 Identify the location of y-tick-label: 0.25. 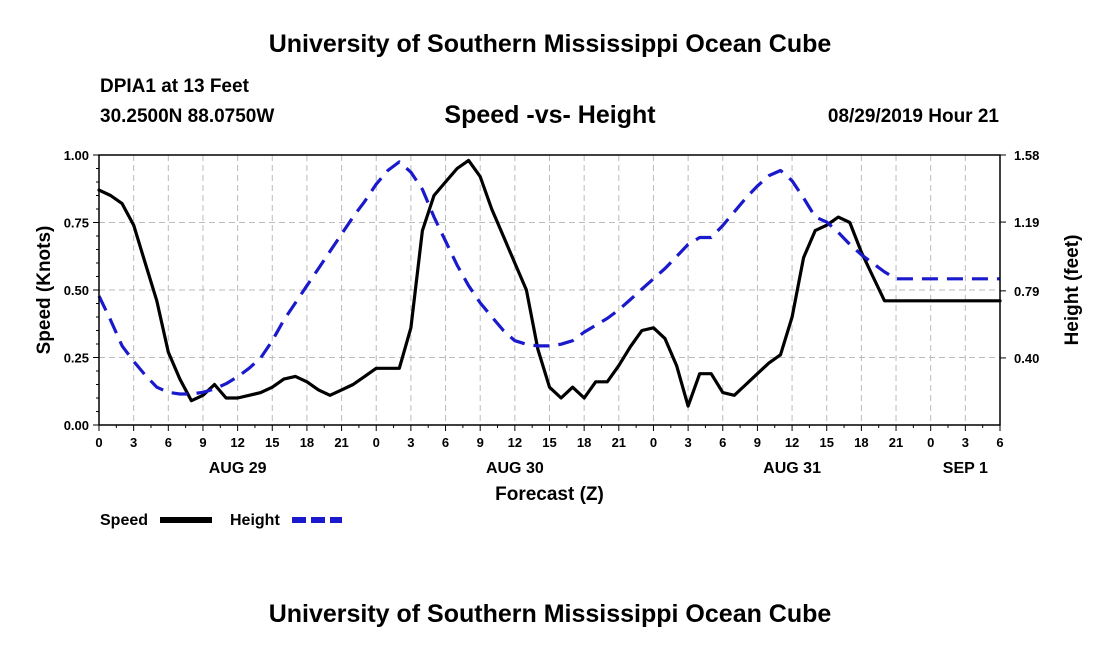
(76, 358).